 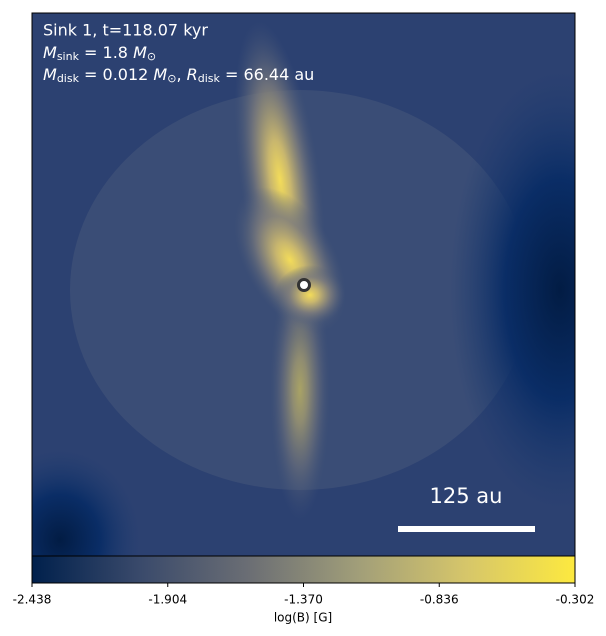 What do you see at coordinates (466, 496) in the screenshot?
I see `scale-bar-label: 125 au` at bounding box center [466, 496].